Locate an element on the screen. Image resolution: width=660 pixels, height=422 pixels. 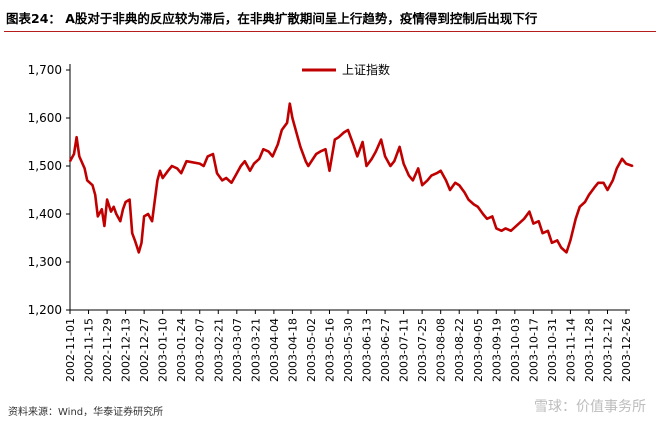
x-tick-label: 2003-04-18 is located at coordinates (292, 350).